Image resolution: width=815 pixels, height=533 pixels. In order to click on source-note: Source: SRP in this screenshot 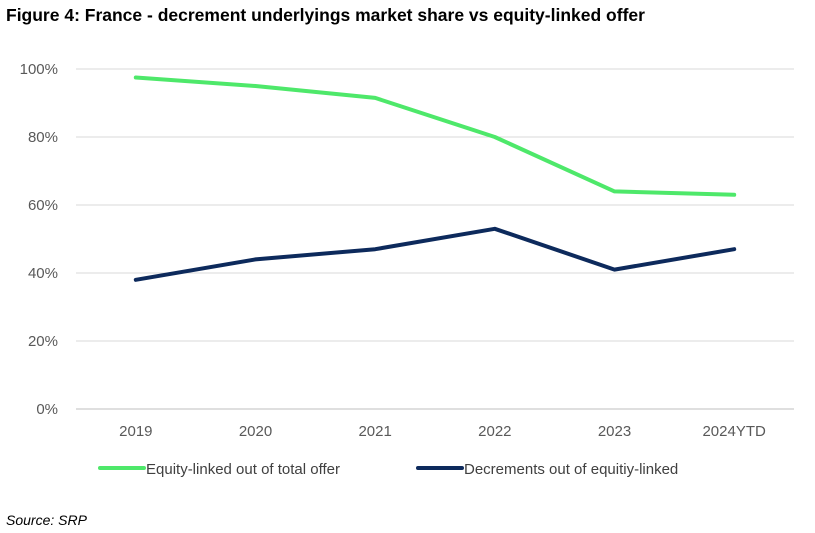, I will do `click(46, 520)`.